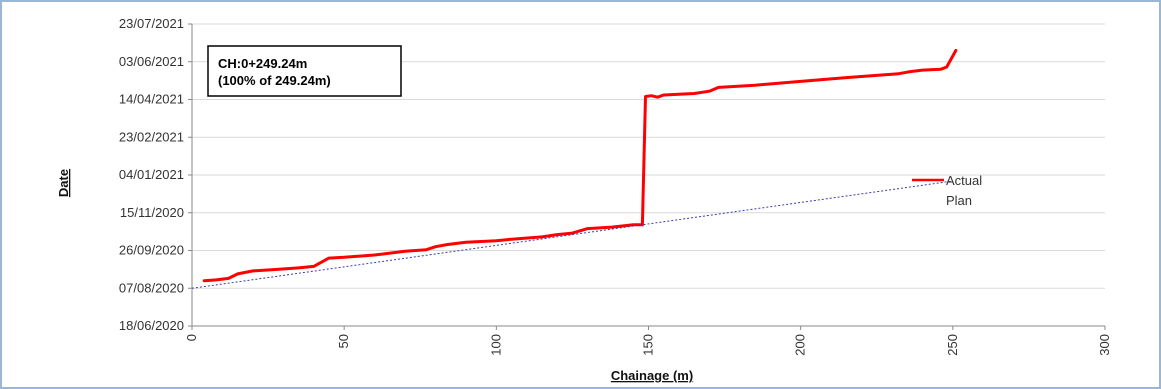 Image resolution: width=1161 pixels, height=389 pixels. I want to click on y-tick-label: 03/06/2021, so click(151, 61).